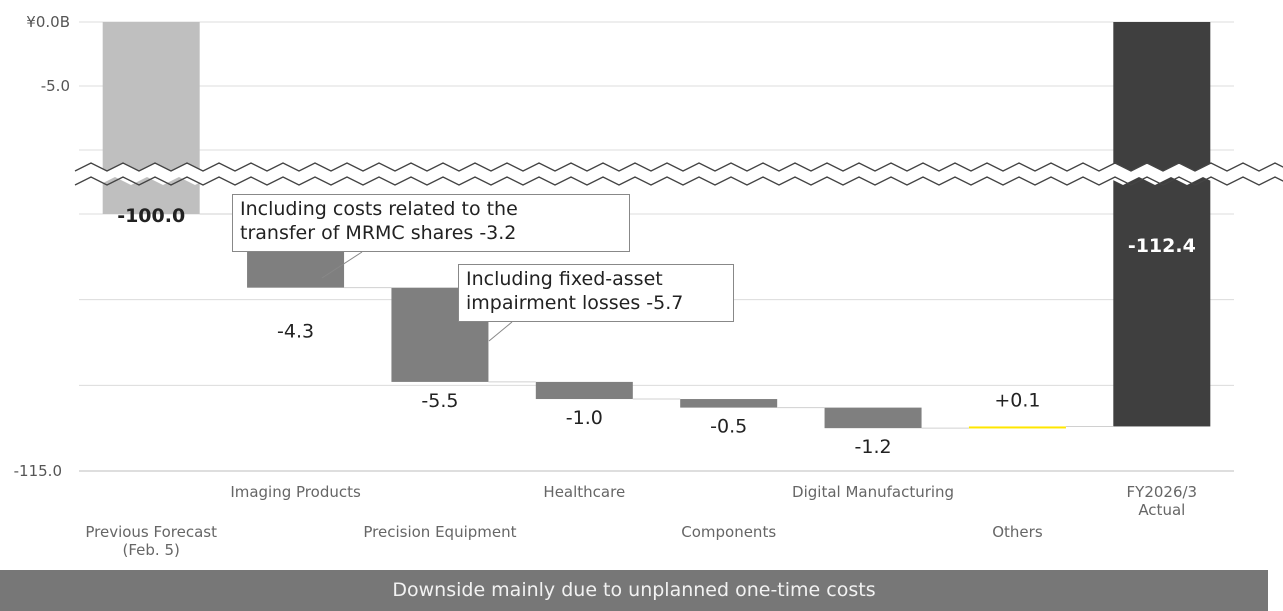 This screenshot has height=611, width=1283. Describe the element at coordinates (48, 22) in the screenshot. I see `y-tick-label: ¥0.0B` at that location.